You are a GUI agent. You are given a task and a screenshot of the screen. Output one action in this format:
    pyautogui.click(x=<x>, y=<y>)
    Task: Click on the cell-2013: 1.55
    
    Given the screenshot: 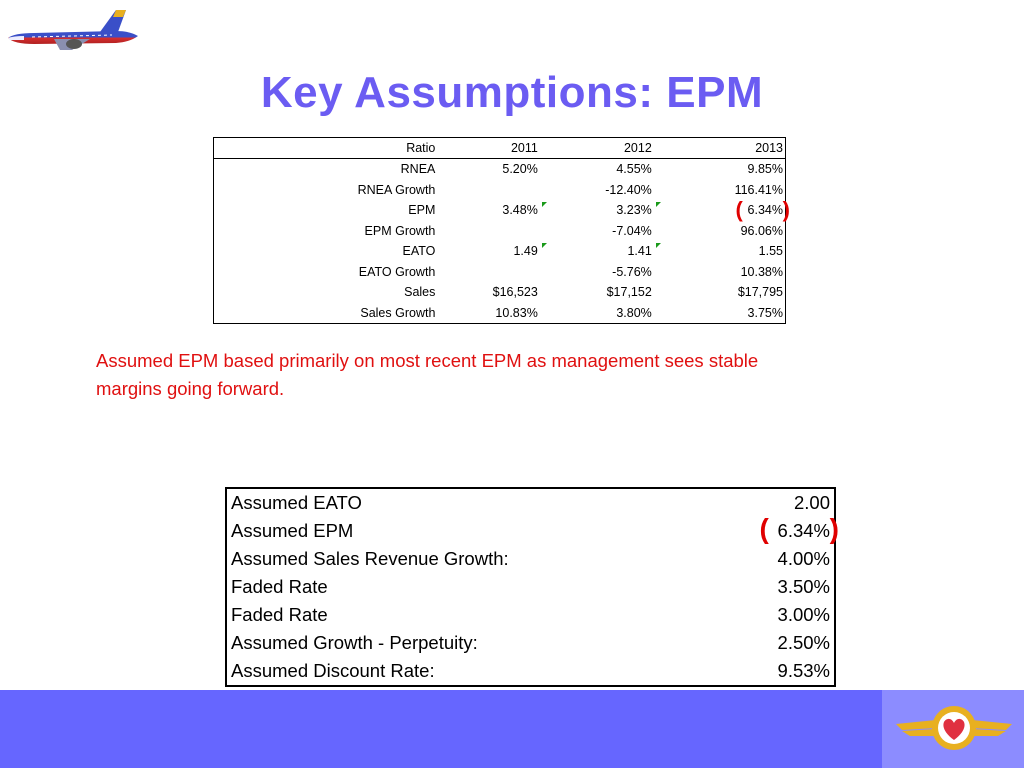 What is the action you would take?
    pyautogui.click(x=770, y=251)
    